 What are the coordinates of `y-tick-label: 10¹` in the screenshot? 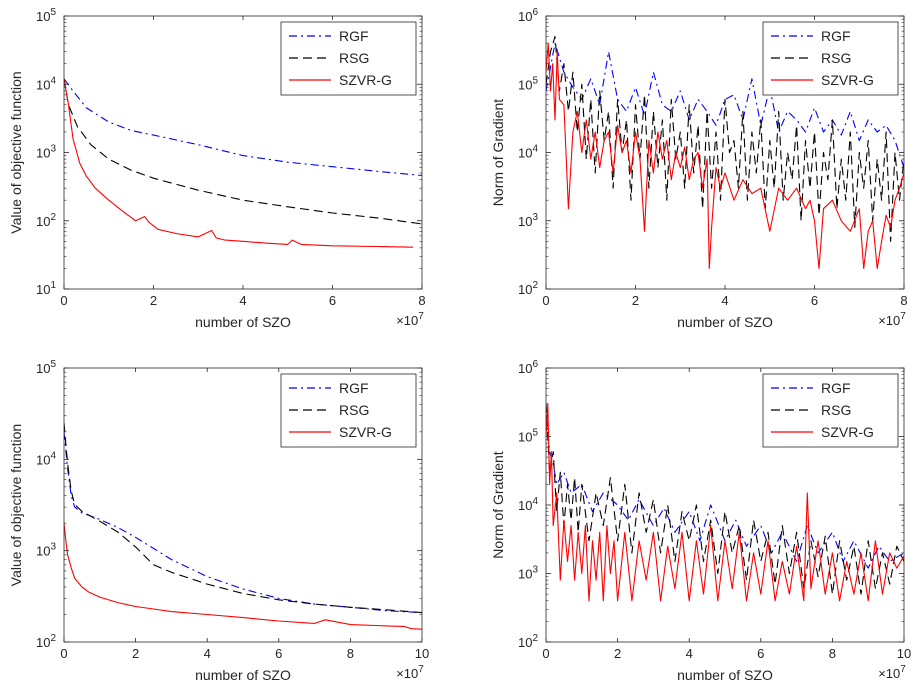 It's located at (46, 288).